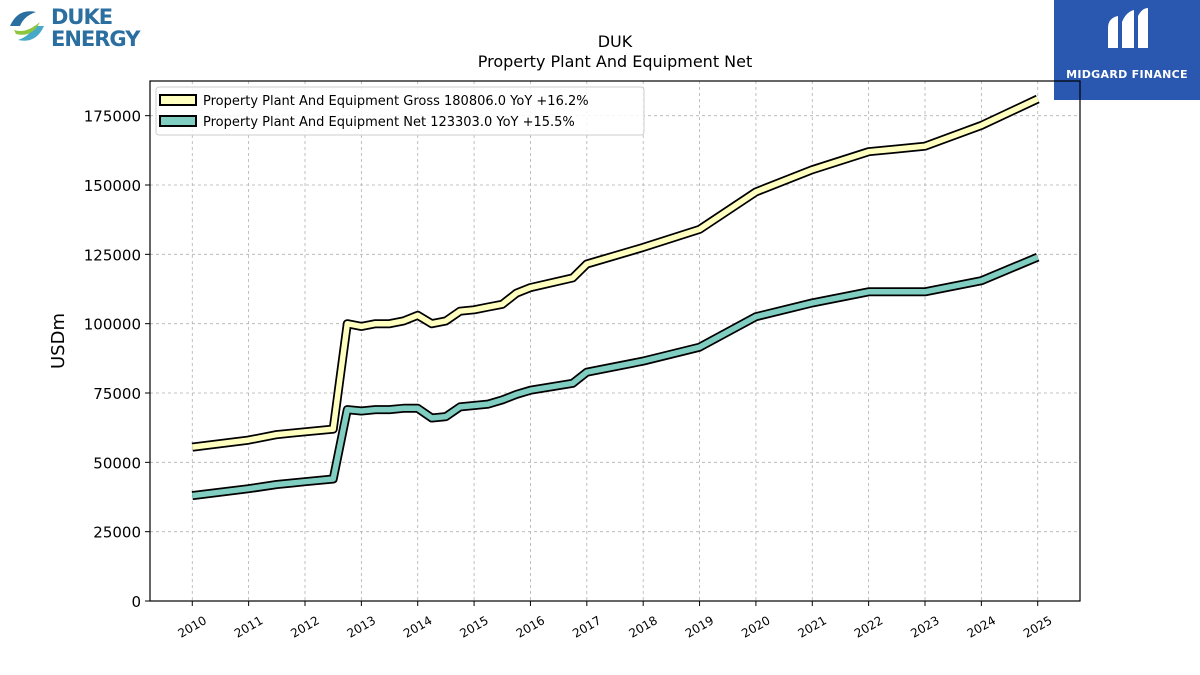 This screenshot has height=675, width=1200. Describe the element at coordinates (112, 117) in the screenshot. I see `y-tick-label: 175000` at that location.